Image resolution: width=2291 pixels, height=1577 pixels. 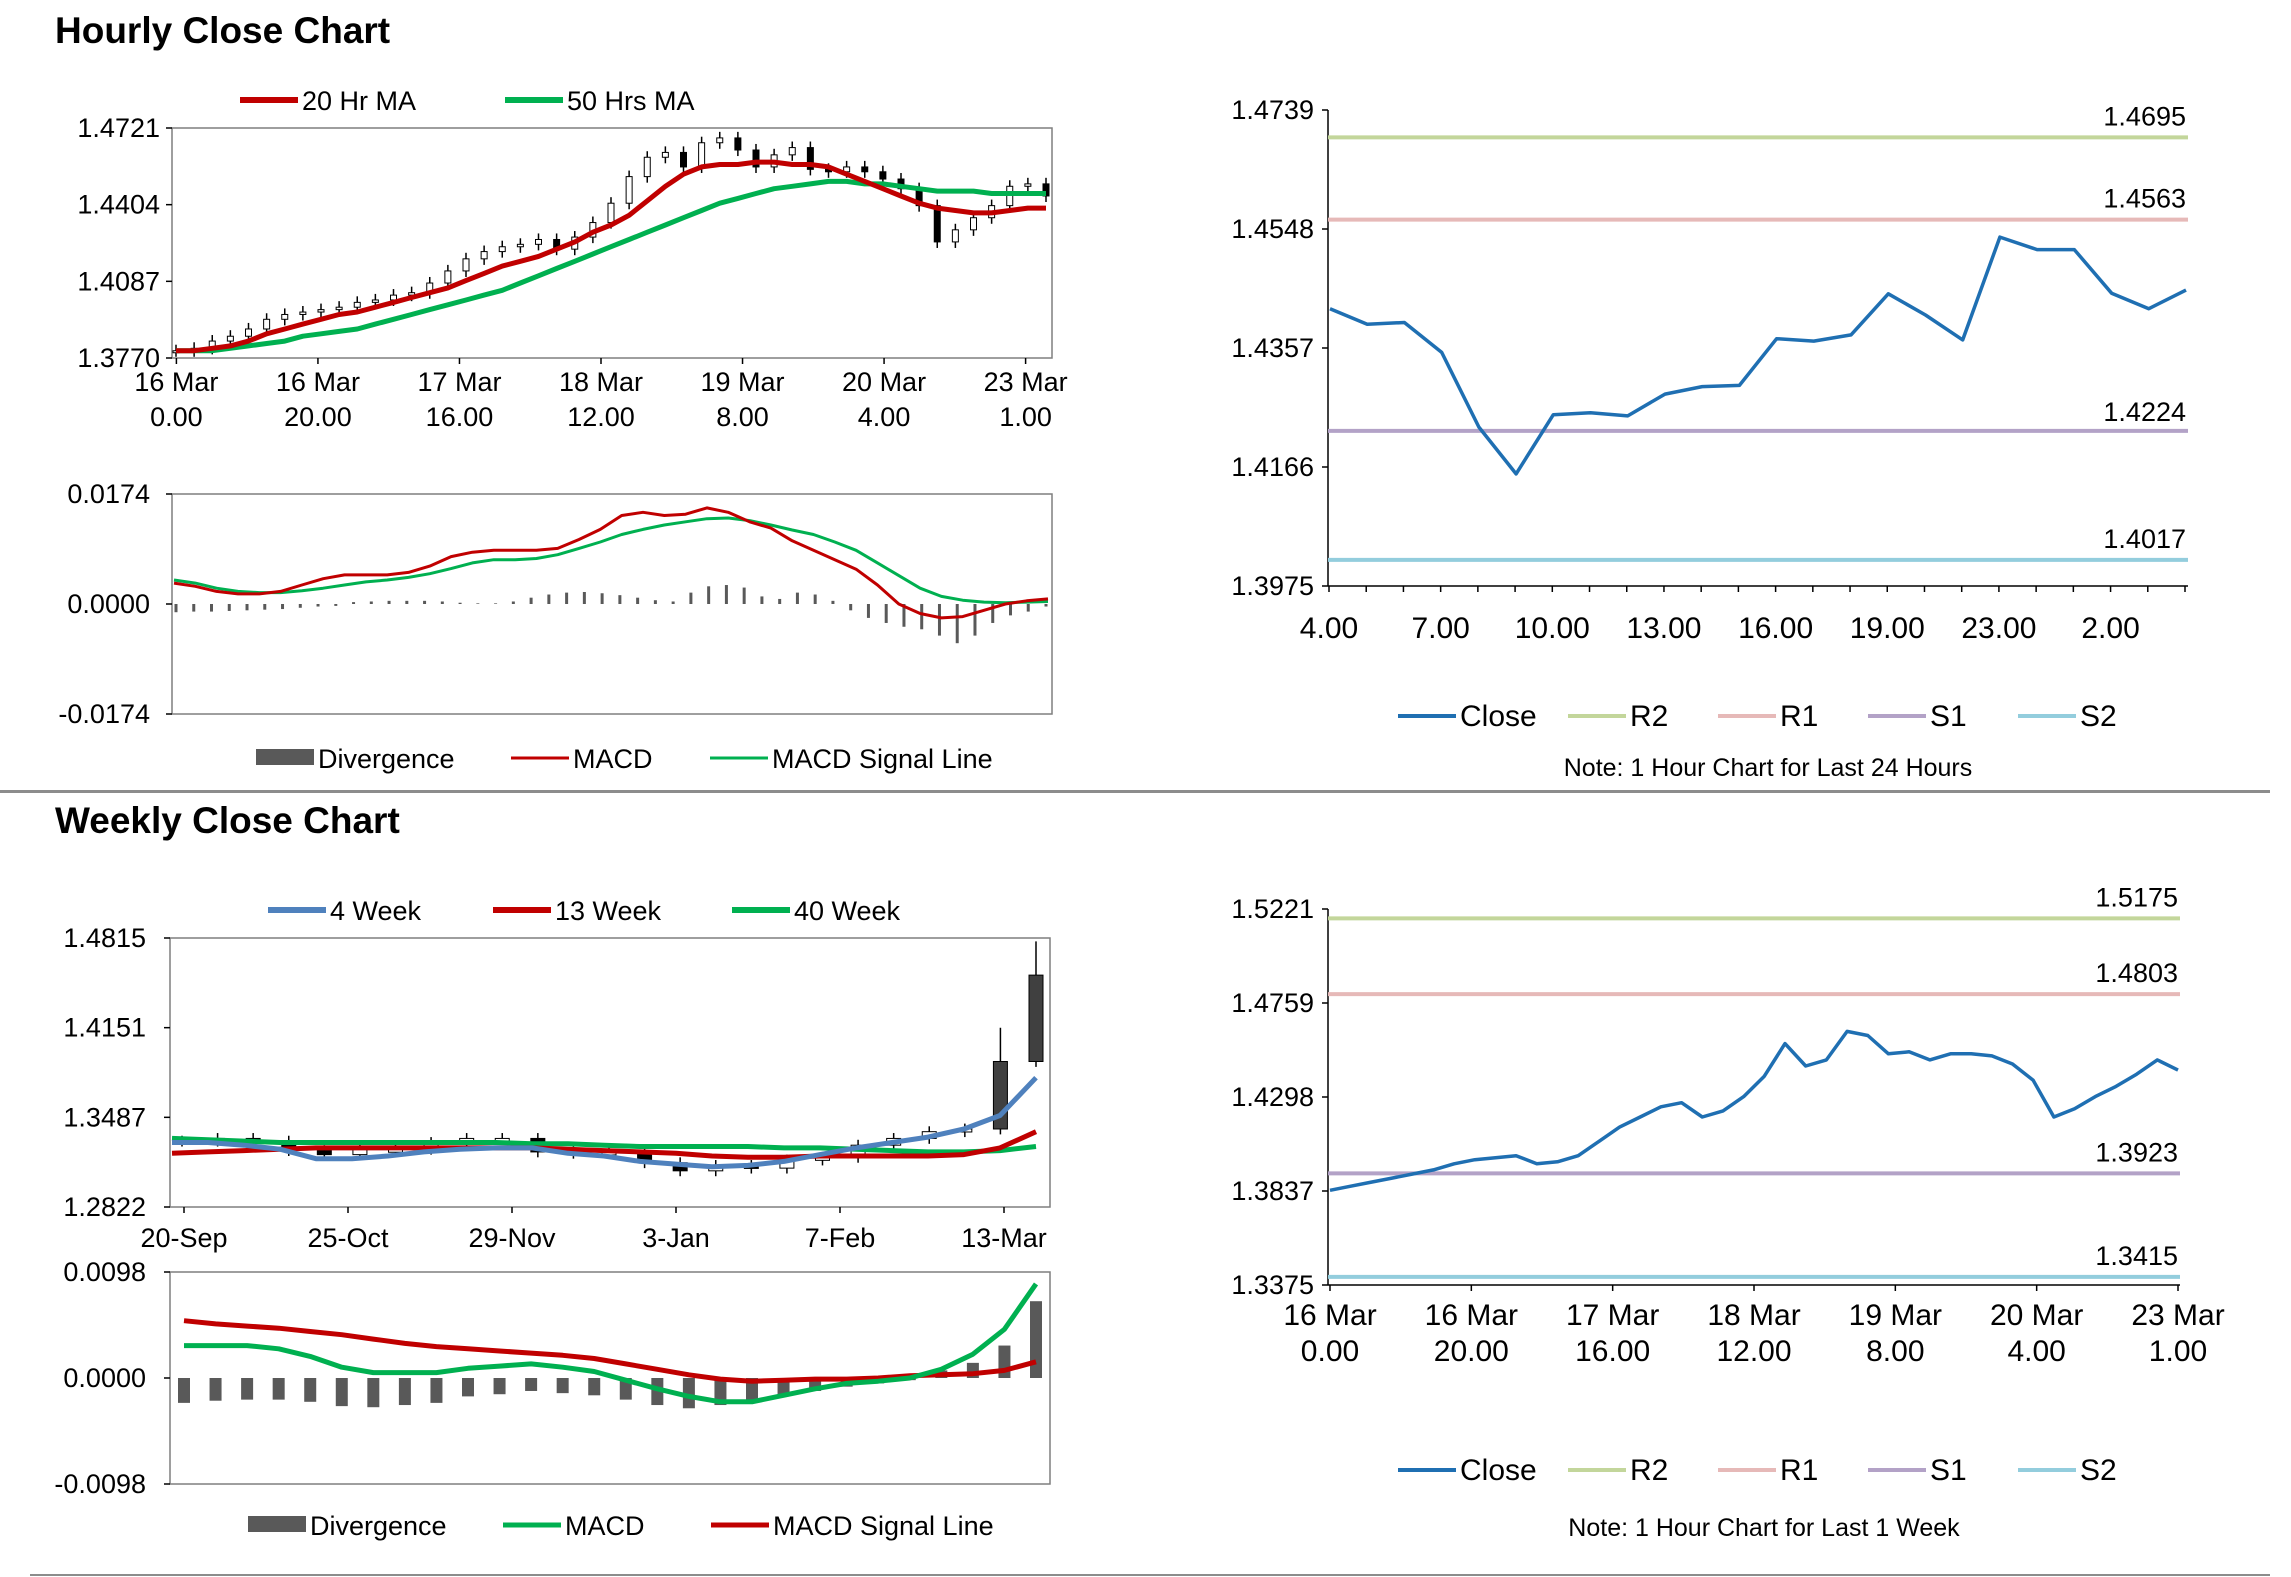 What do you see at coordinates (183, 1238) in the screenshot?
I see `x-tick-label: 20-Sep` at bounding box center [183, 1238].